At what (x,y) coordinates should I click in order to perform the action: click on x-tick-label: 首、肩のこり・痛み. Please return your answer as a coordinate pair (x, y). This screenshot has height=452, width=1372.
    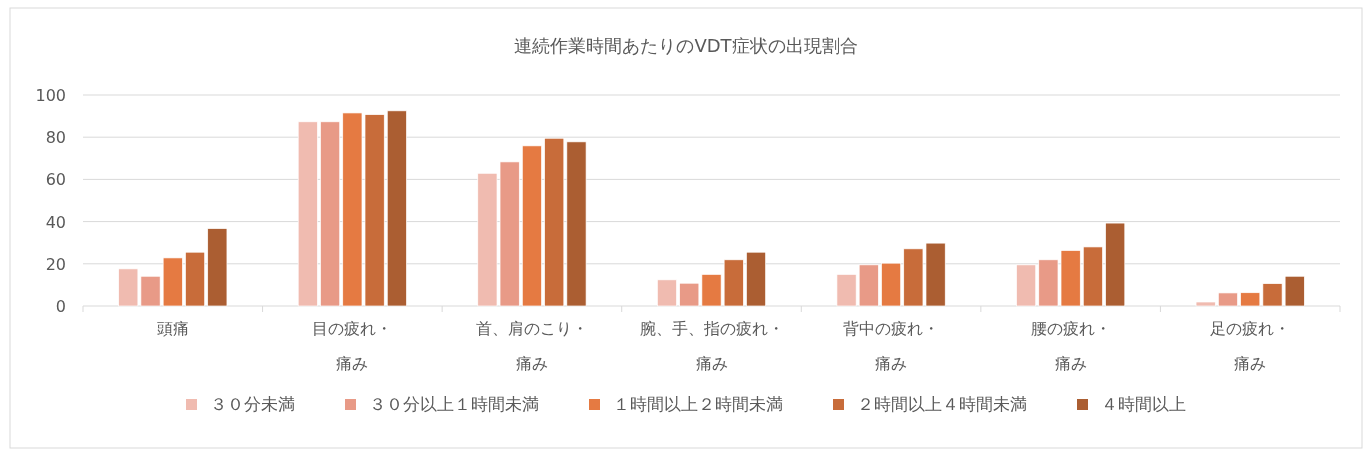
    Looking at the image, I should click on (531, 346).